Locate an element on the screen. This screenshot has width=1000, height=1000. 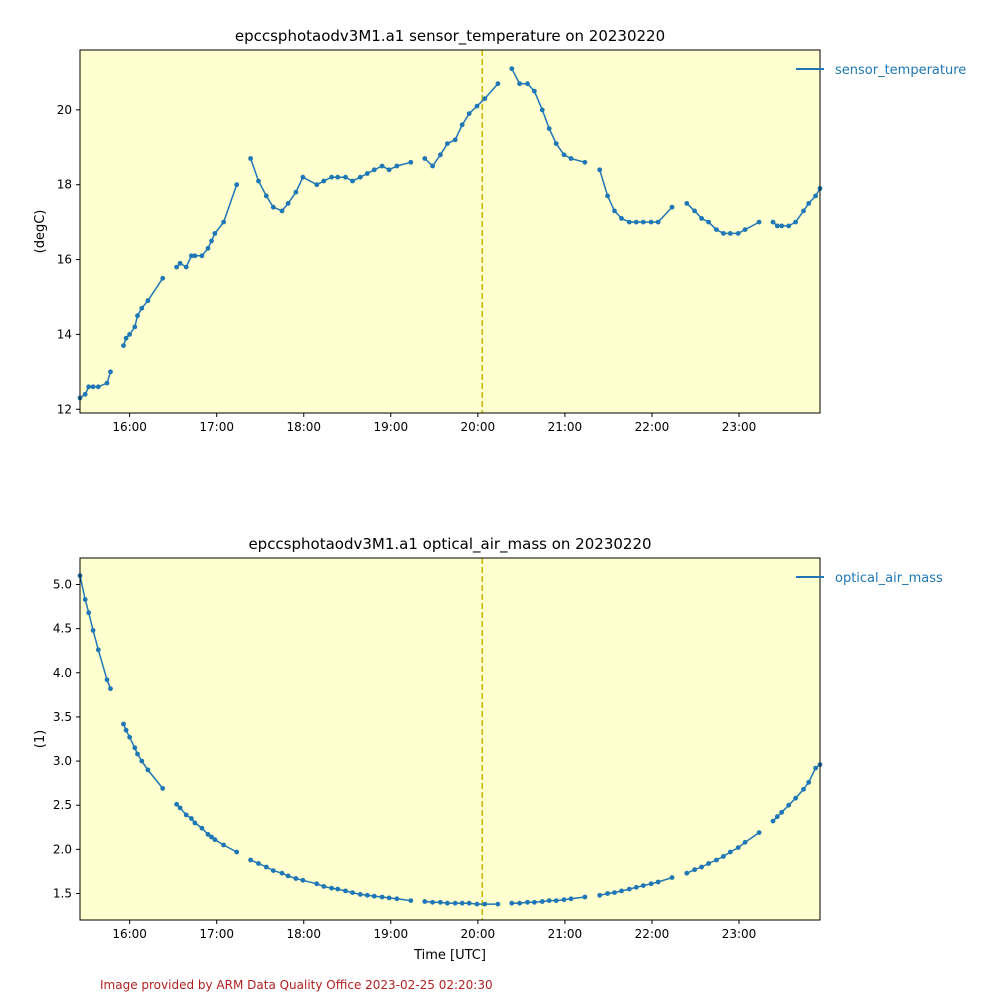
y-tick-label: 4.5 is located at coordinates (62, 629).